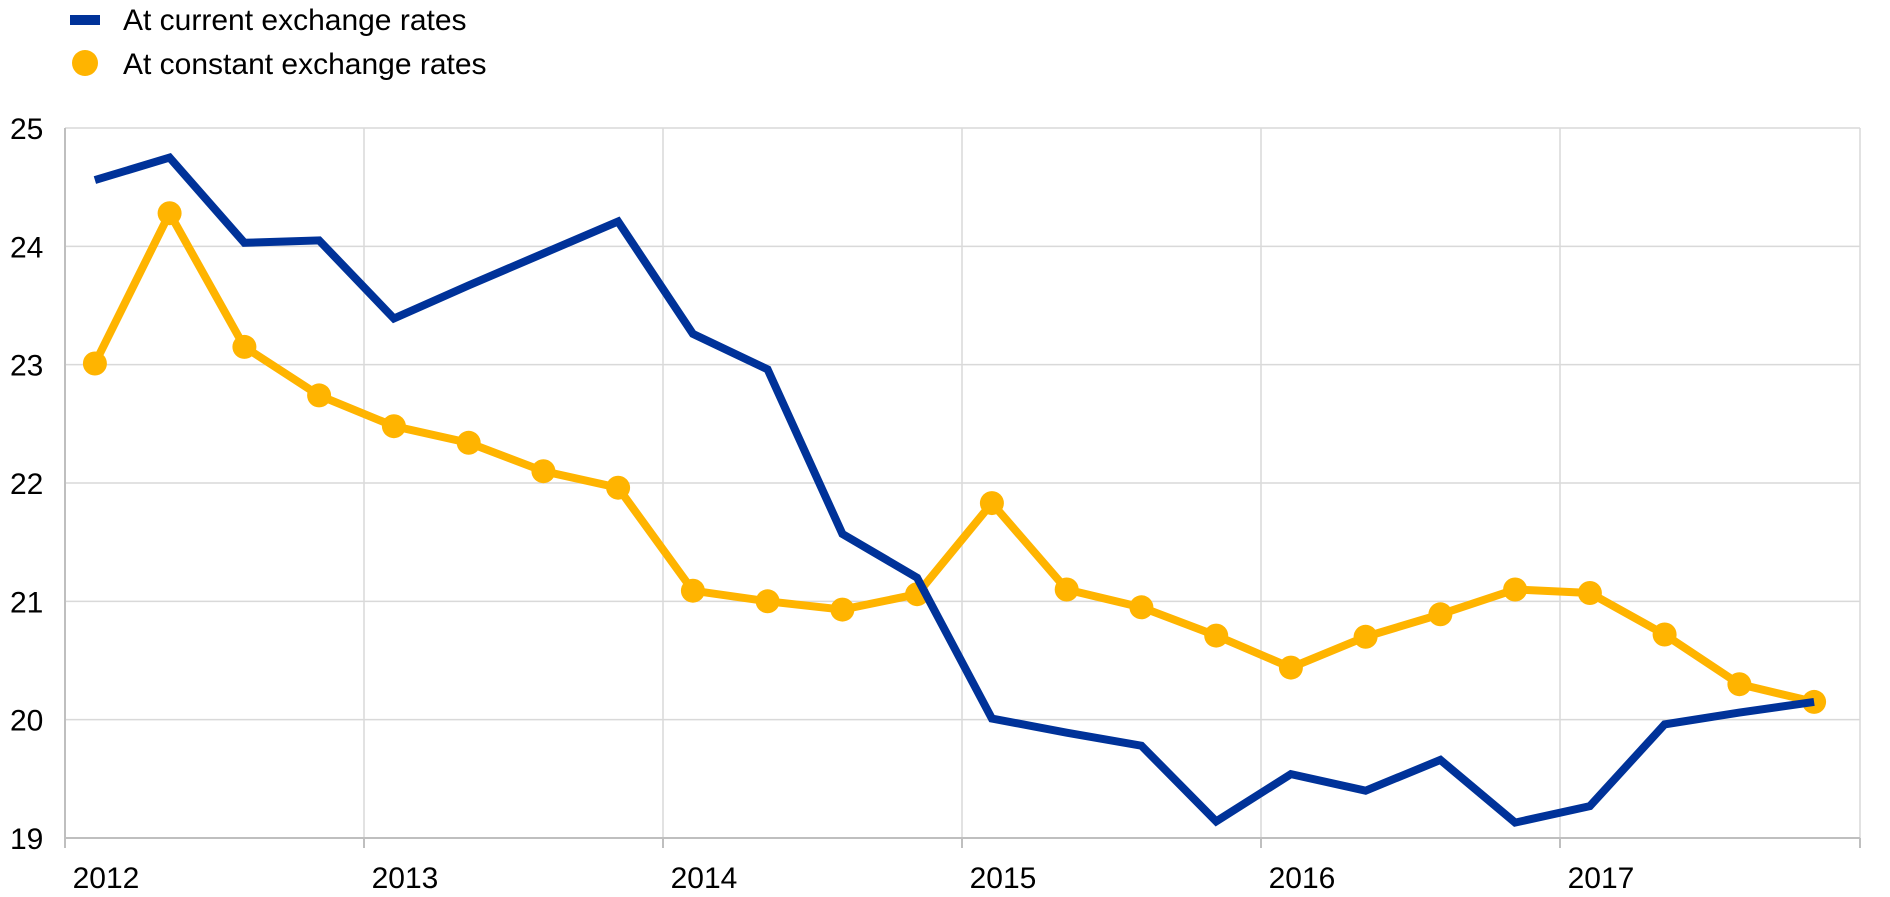 This screenshot has width=1890, height=897. I want to click on y-tick-label: 25, so click(26, 129).